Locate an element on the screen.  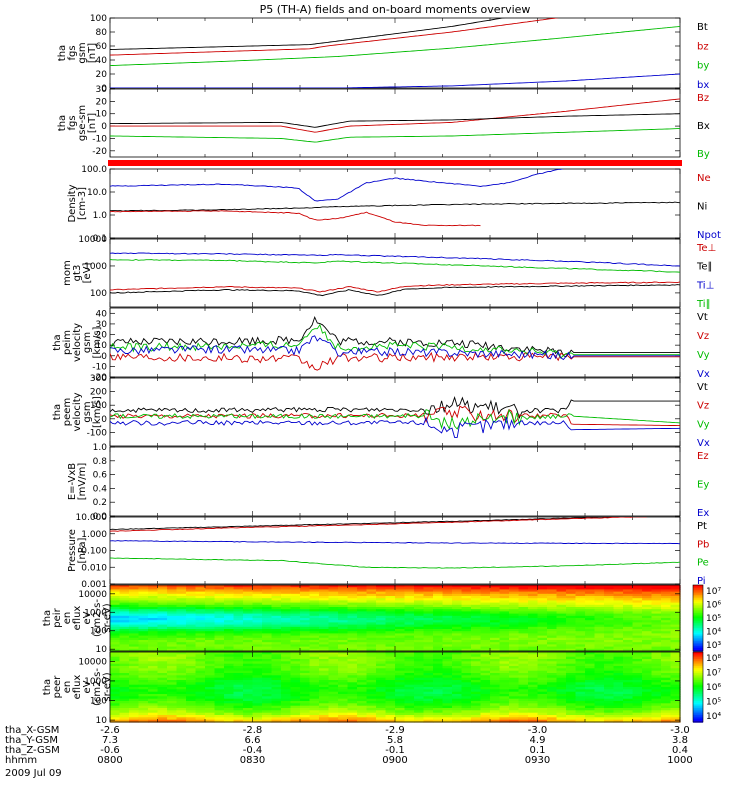
x-axis-row-value: 3.8 is located at coordinates (680, 740).